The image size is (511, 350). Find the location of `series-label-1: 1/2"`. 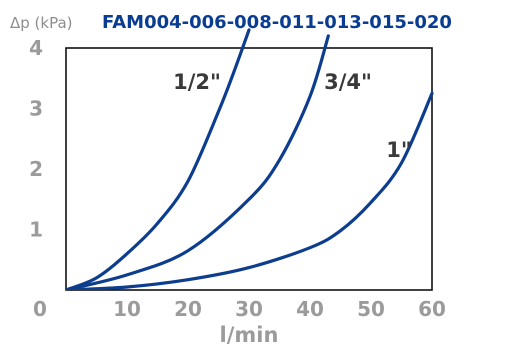

series-label-1: 1/2" is located at coordinates (197, 82).